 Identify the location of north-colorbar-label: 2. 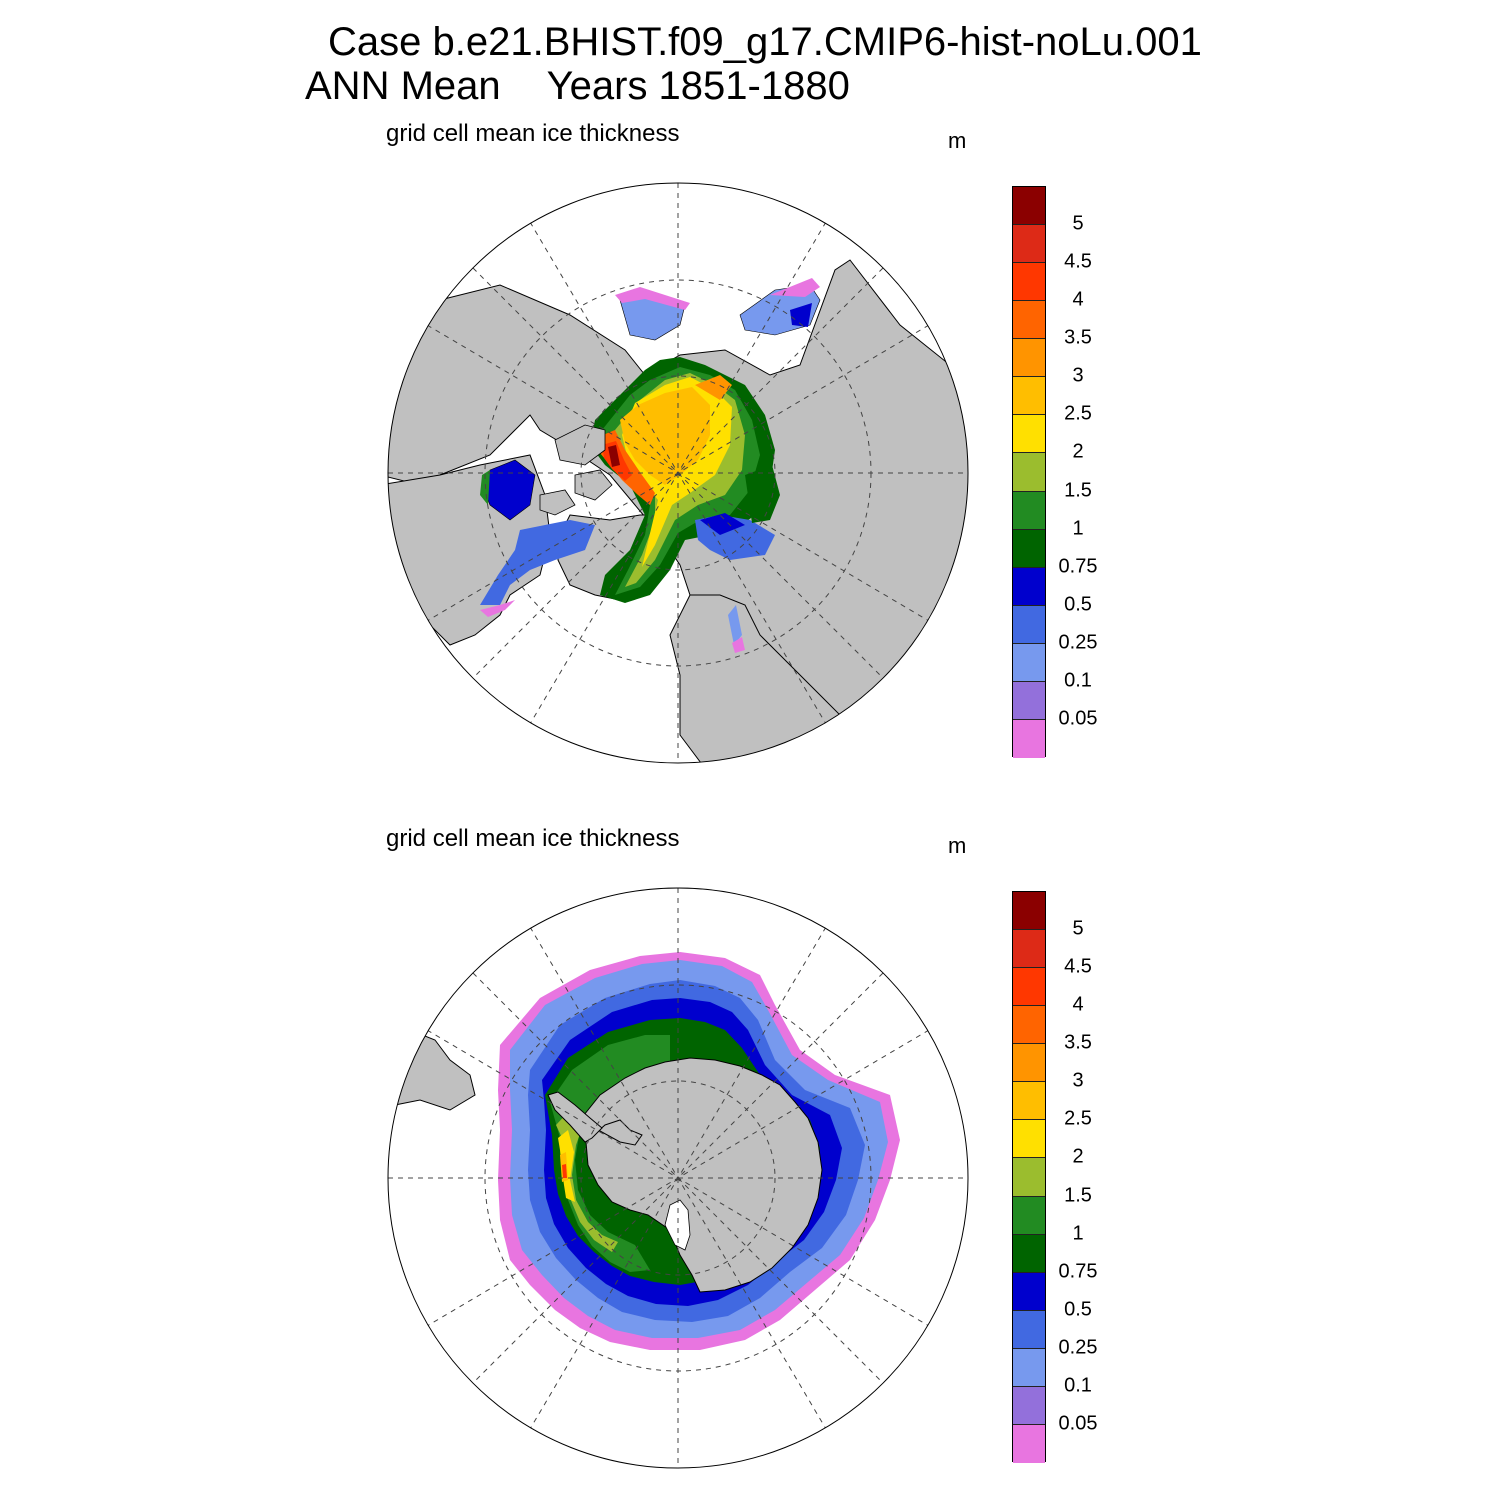
(1078, 451).